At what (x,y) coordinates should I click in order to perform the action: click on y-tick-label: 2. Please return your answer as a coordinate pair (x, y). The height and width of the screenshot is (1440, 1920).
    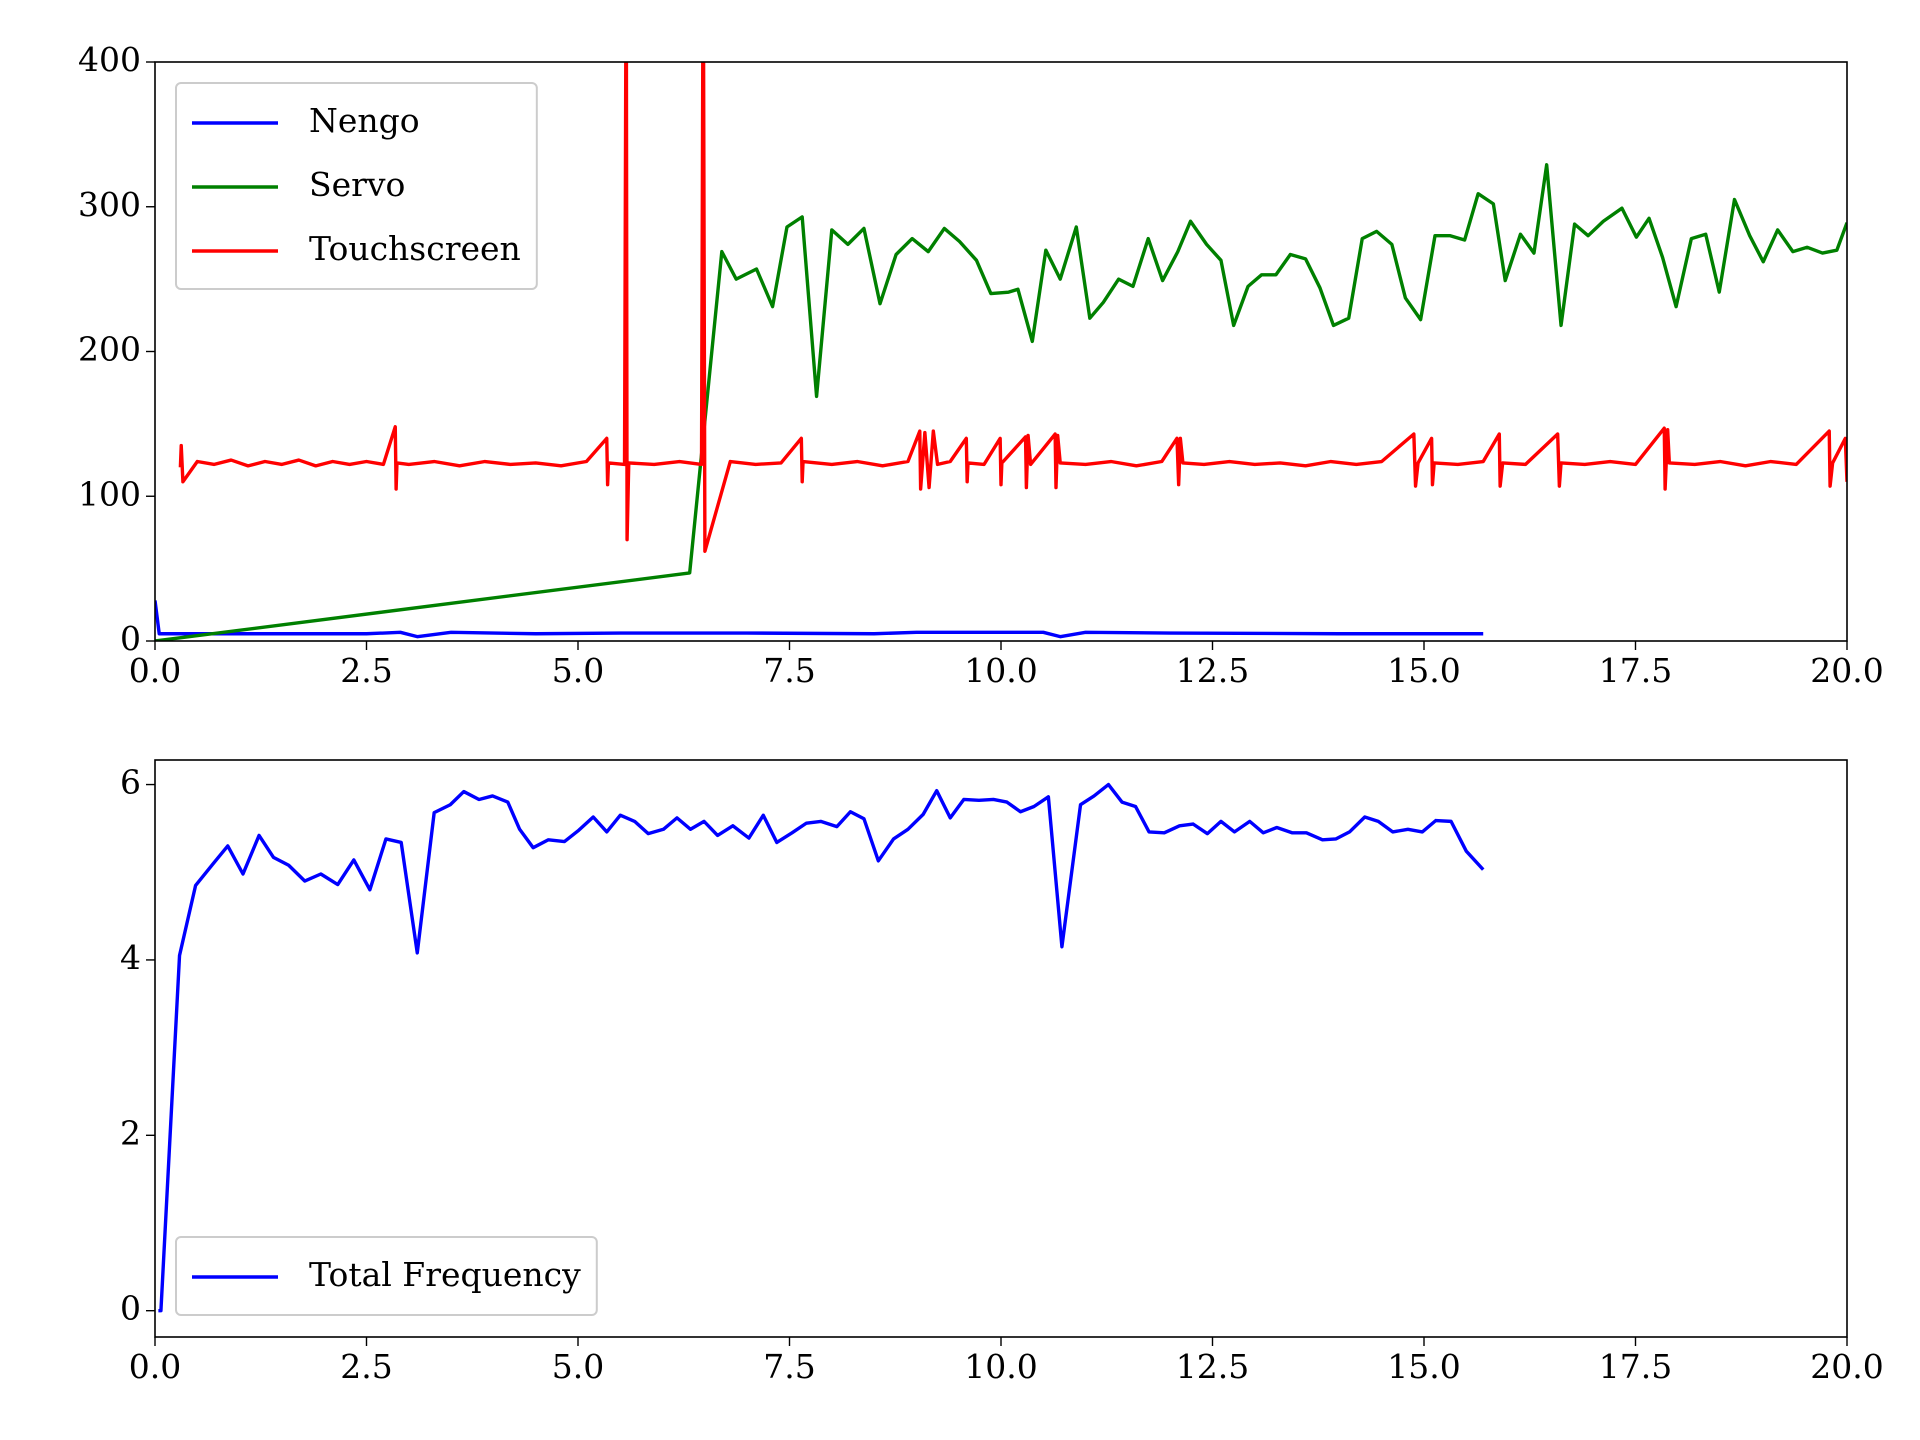
    Looking at the image, I should click on (130, 1132).